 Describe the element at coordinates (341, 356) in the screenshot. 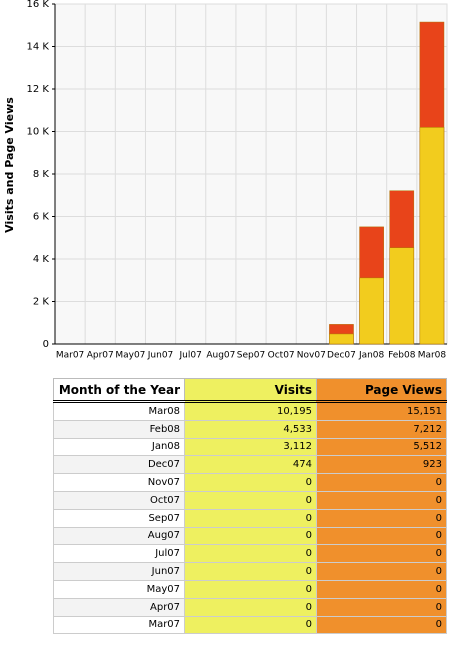

I see `x-tick-label: Dec07` at that location.